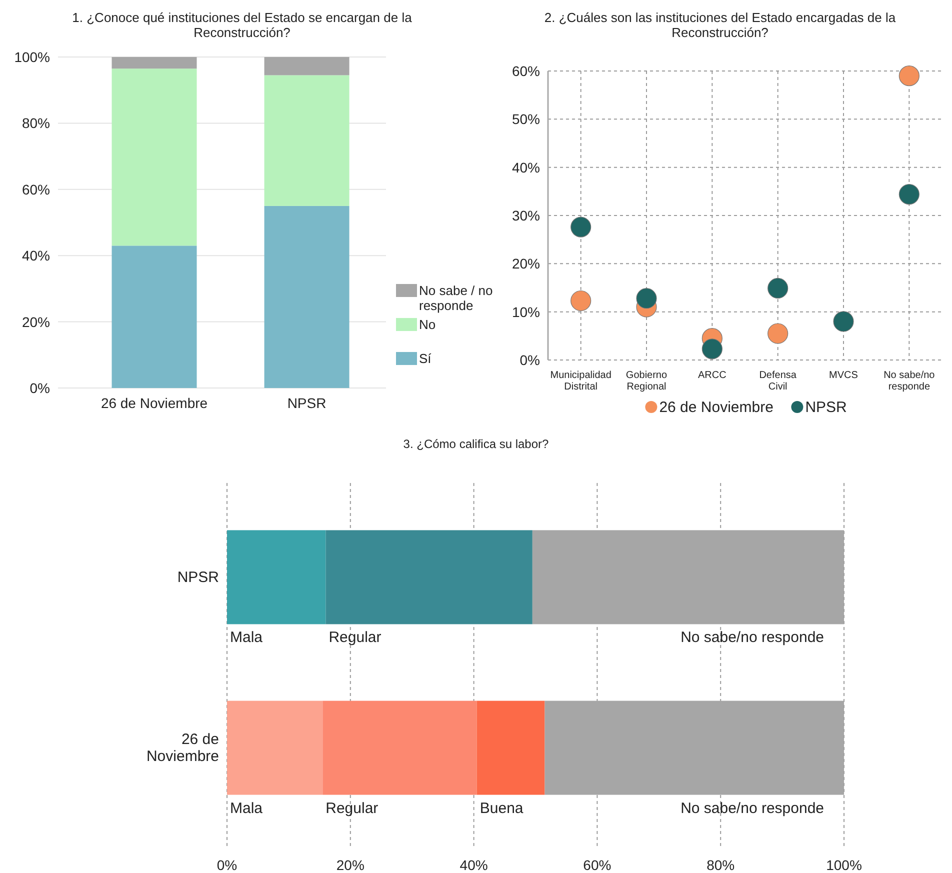  Describe the element at coordinates (910, 381) in the screenshot. I see `x-tick-label: No sabe/no responde` at that location.